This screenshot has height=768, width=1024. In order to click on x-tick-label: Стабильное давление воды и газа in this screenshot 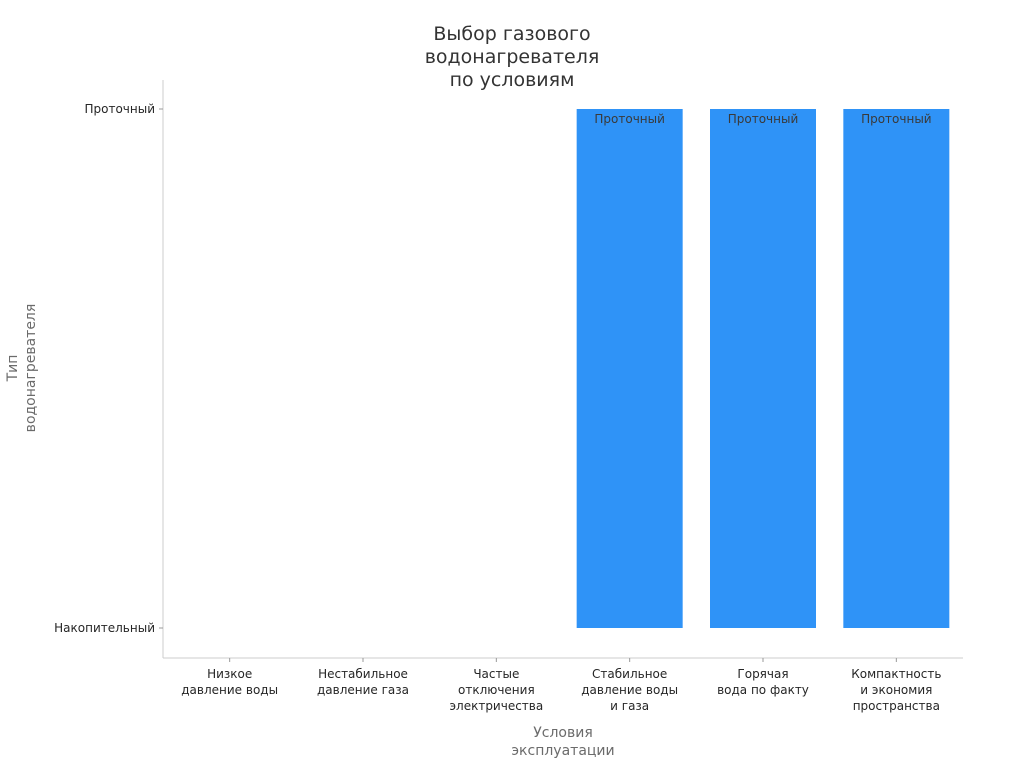, I will do `click(629, 690)`.